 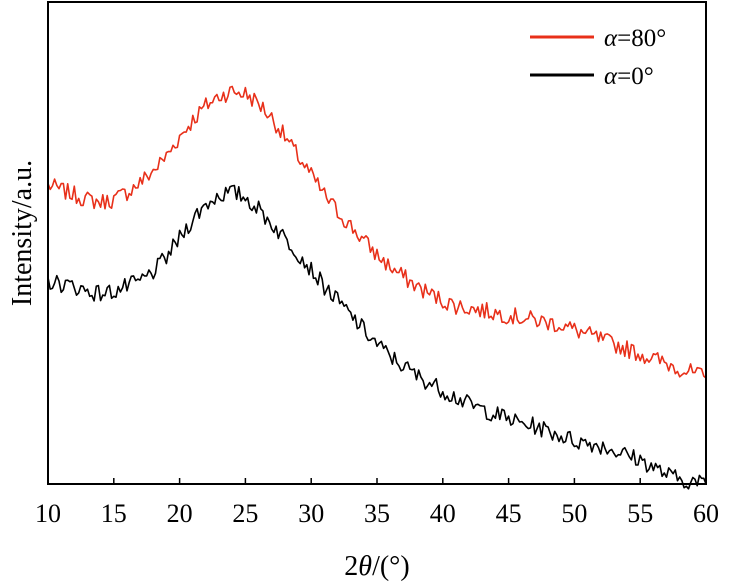 I want to click on x-tick-label: 50, so click(x=574, y=513).